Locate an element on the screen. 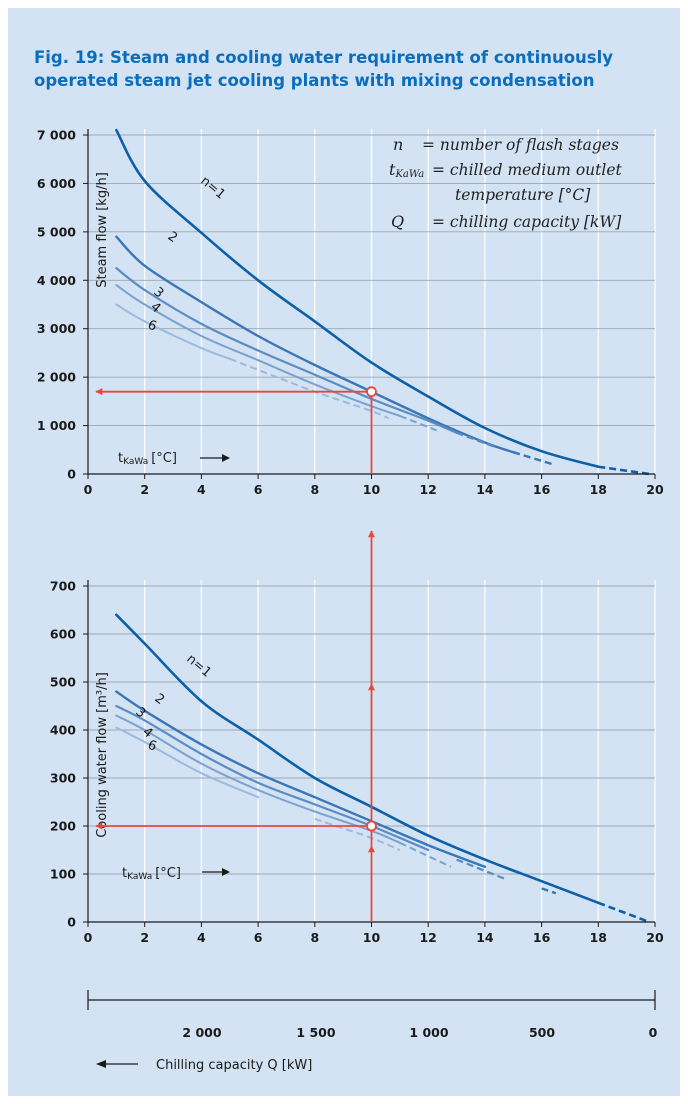  cooling-xtick-4: 4 is located at coordinates (201, 937).